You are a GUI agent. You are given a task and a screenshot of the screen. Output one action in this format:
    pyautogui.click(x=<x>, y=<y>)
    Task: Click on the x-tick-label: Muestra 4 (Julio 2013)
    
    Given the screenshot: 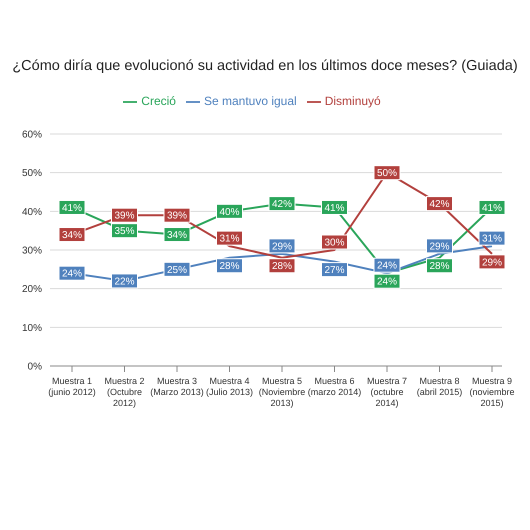 What is the action you would take?
    pyautogui.click(x=230, y=386)
    